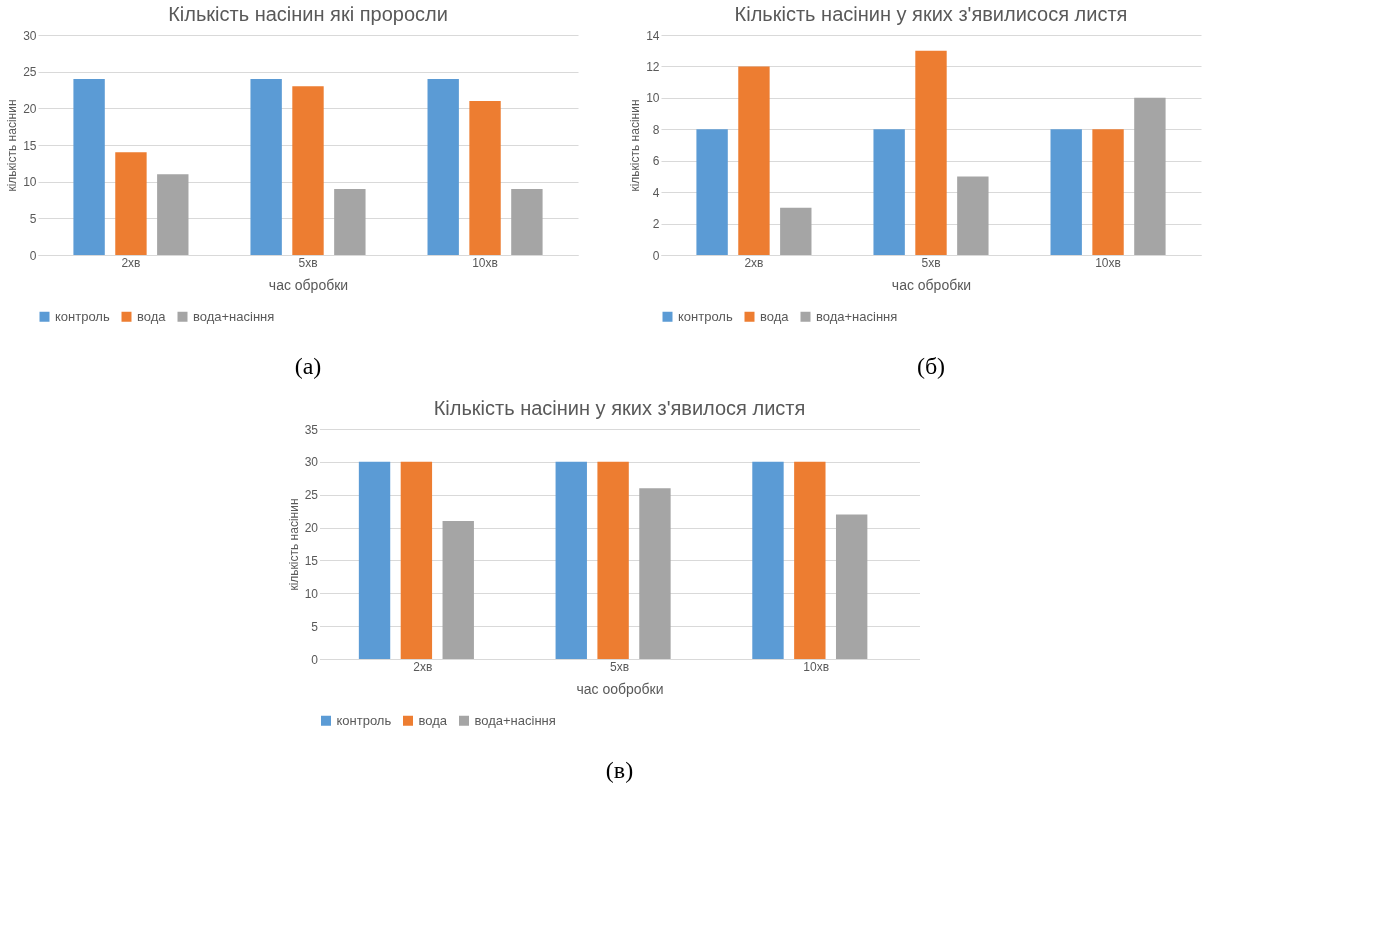 The height and width of the screenshot is (931, 1380). I want to click on y-tick-label: 4, so click(656, 192).